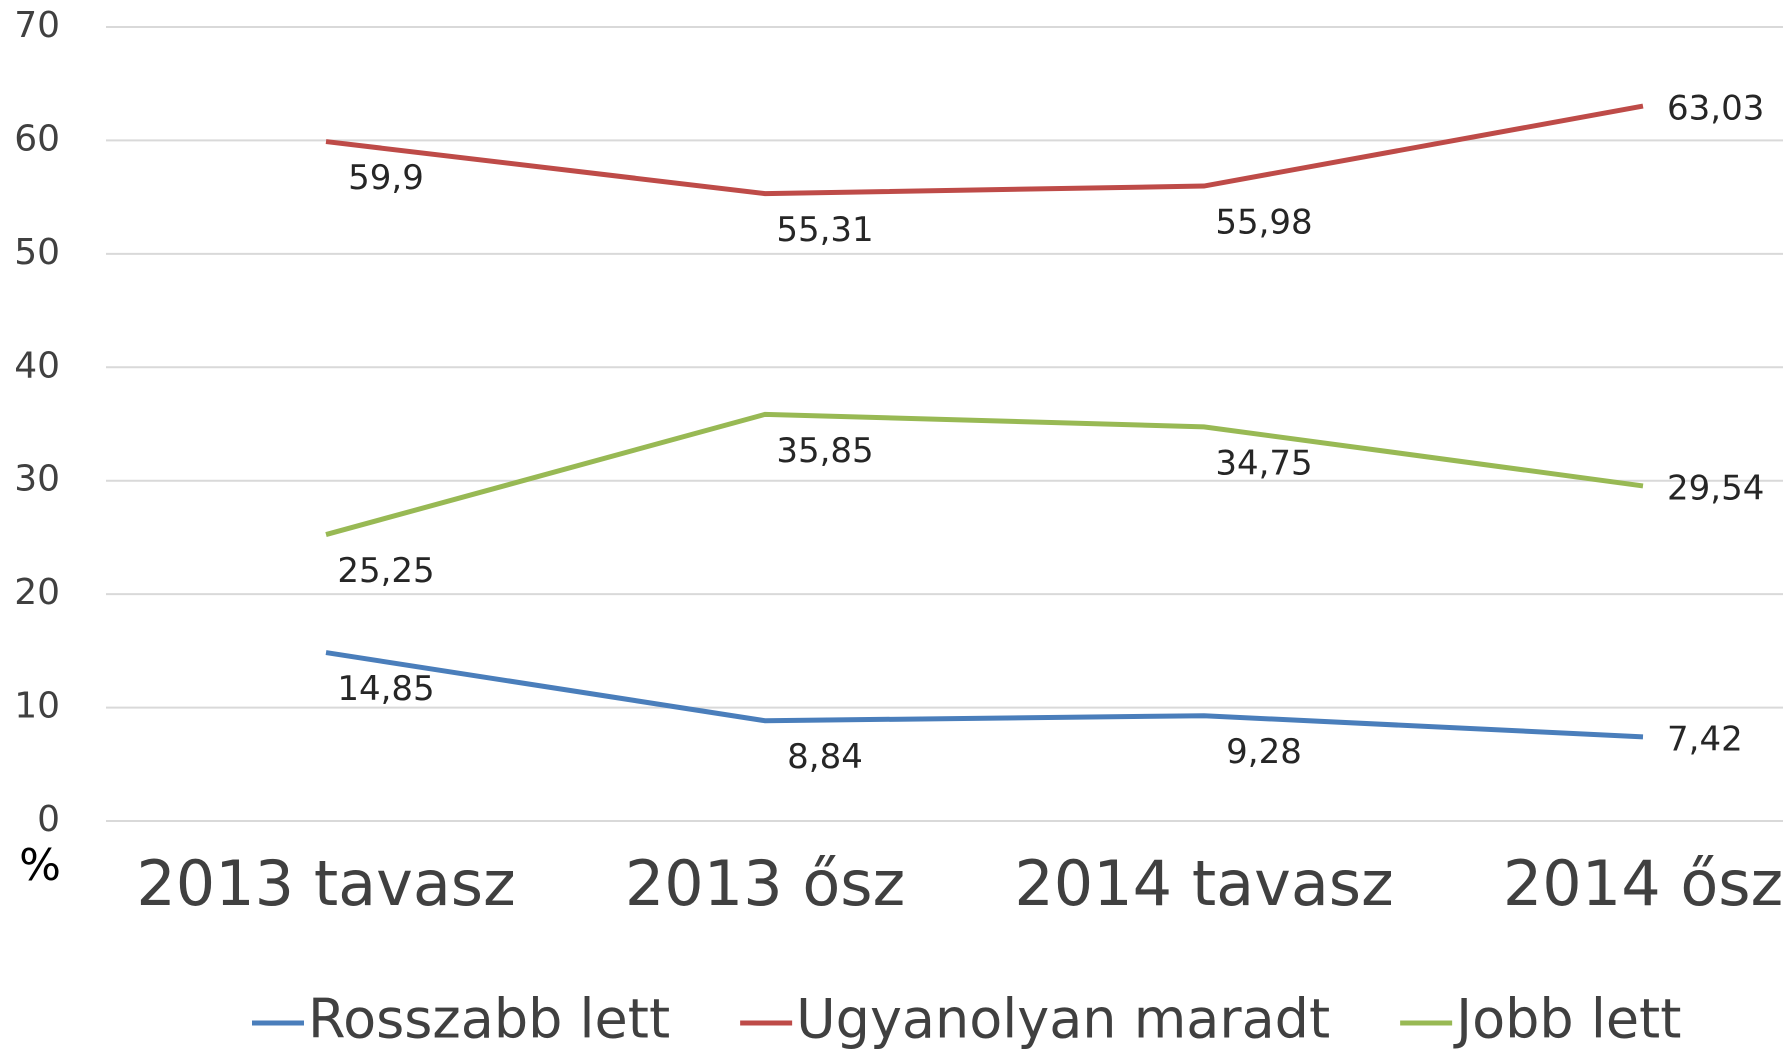  Describe the element at coordinates (1263, 463) in the screenshot. I see `data-label: 34,75` at that location.